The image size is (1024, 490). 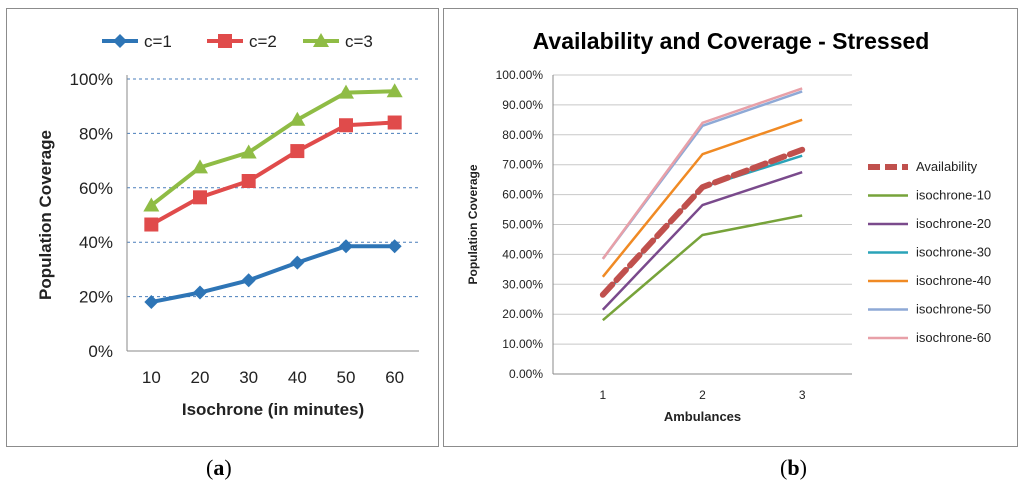 What do you see at coordinates (263, 41) in the screenshot?
I see `legend-label: c=2` at bounding box center [263, 41].